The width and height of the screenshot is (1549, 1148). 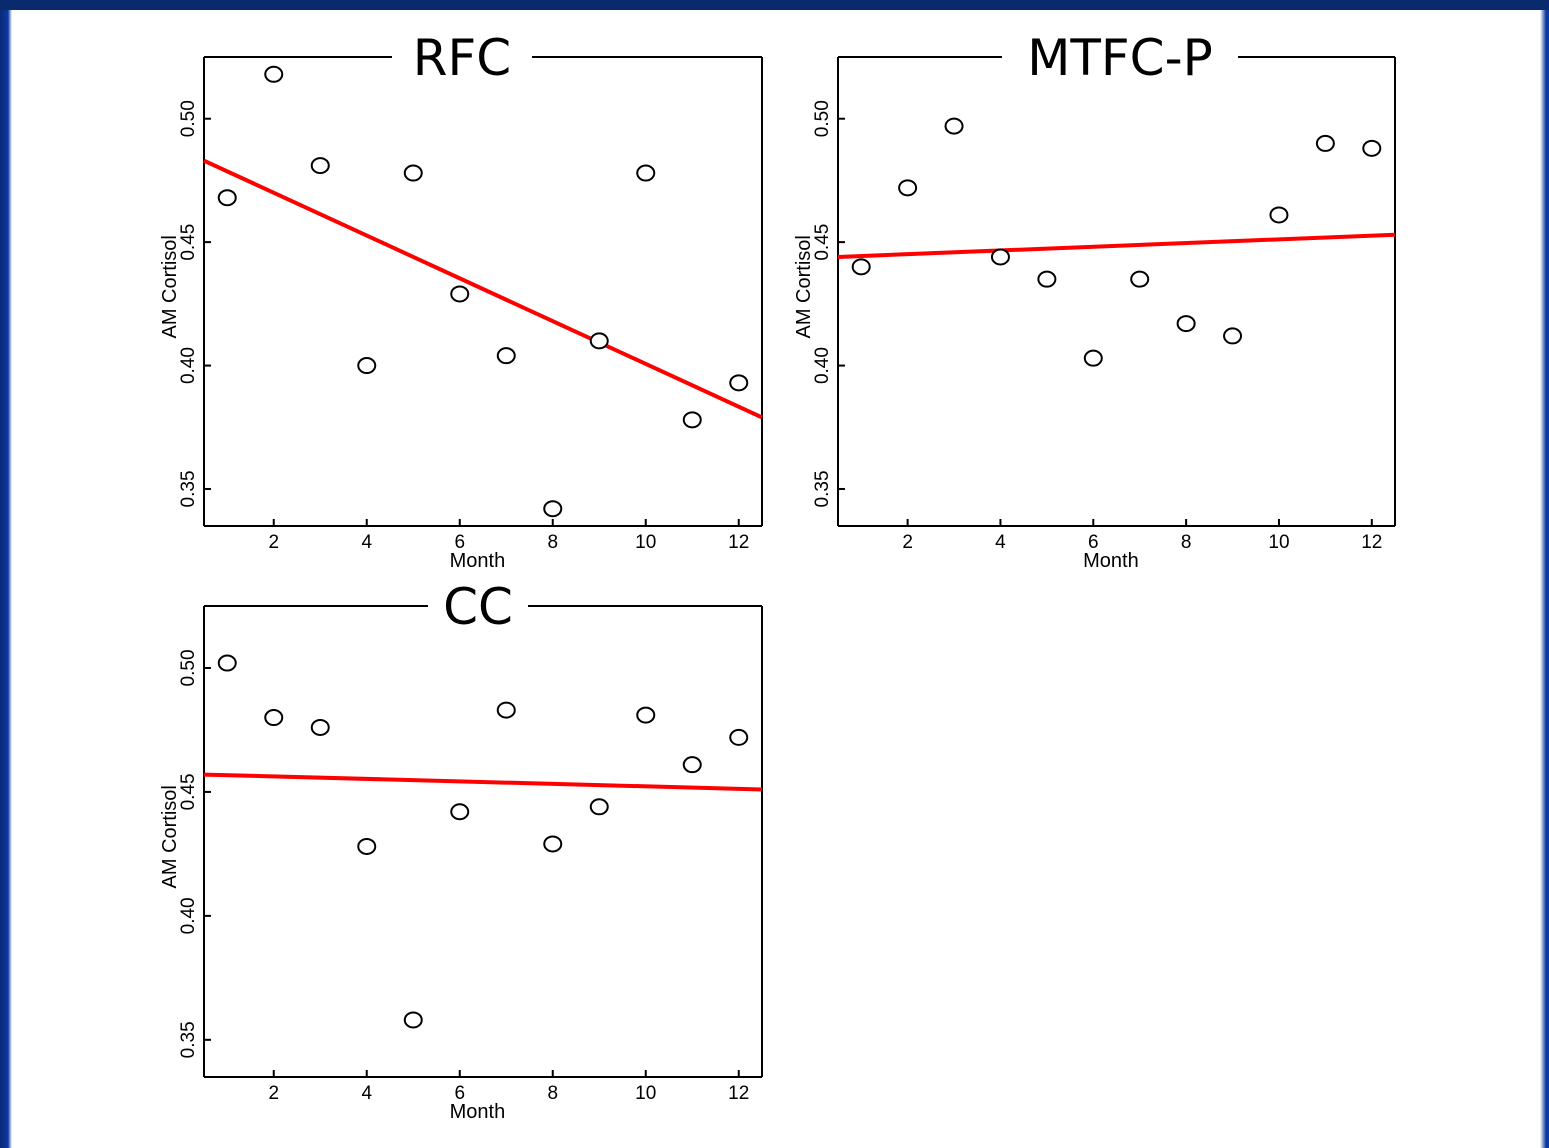 I want to click on slide-top-bar, so click(x=774, y=5).